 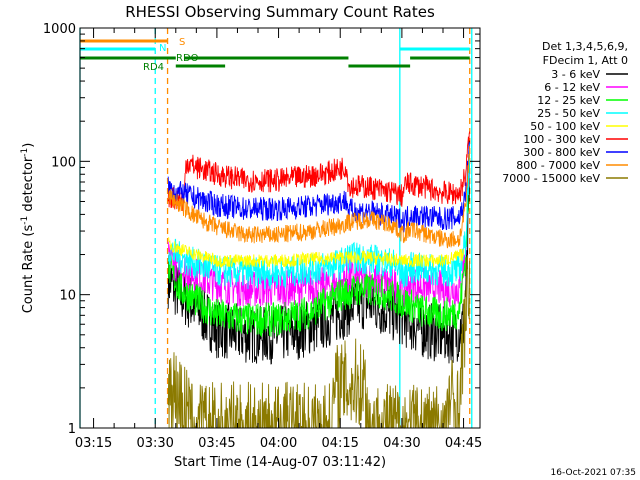 What do you see at coordinates (216, 443) in the screenshot?
I see `x-tick-label: 03:45` at bounding box center [216, 443].